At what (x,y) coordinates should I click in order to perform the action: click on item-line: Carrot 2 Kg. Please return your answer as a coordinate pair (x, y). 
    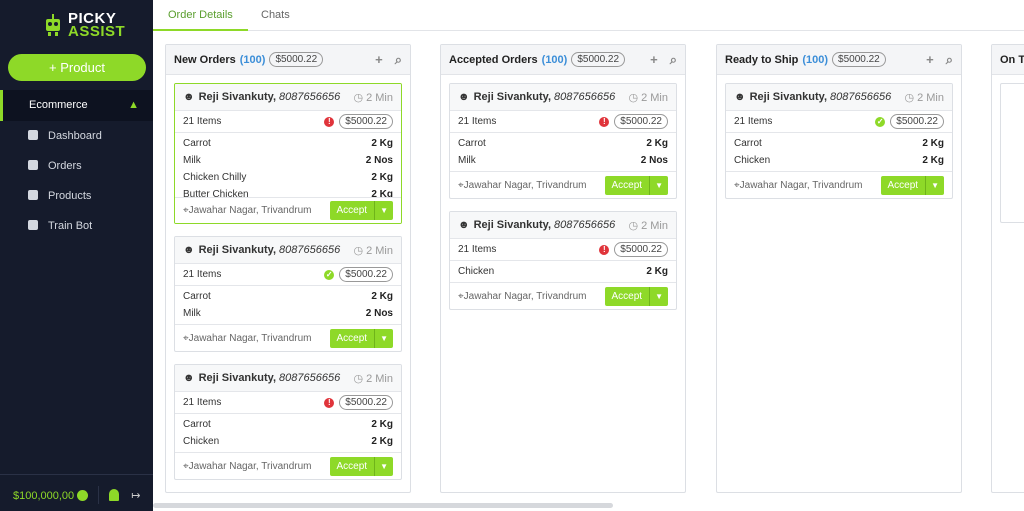
    Looking at the image, I should click on (288, 143).